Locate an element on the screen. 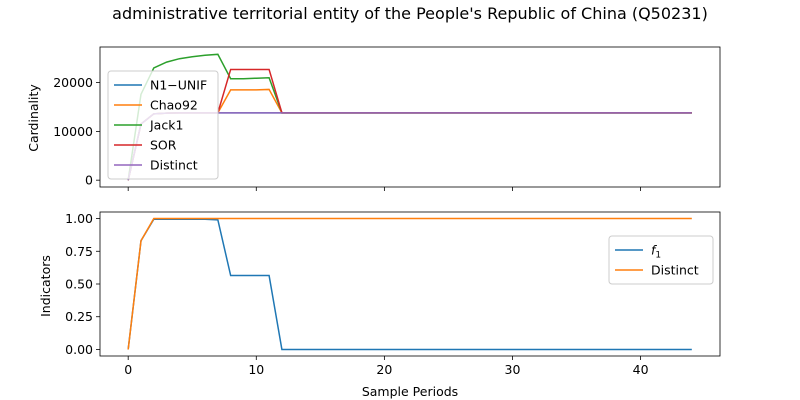  legend-1: f1 Distinct is located at coordinates (661, 260).